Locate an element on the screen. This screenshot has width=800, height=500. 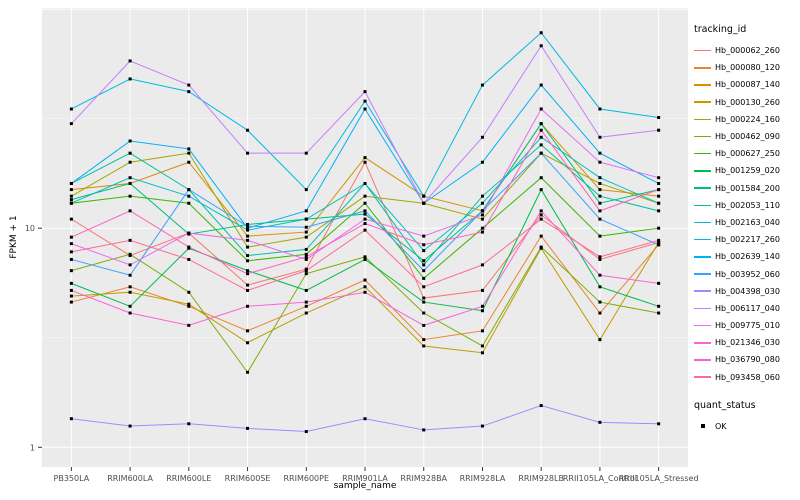
legend-item-quant-ok: OK is located at coordinates (747, 426).